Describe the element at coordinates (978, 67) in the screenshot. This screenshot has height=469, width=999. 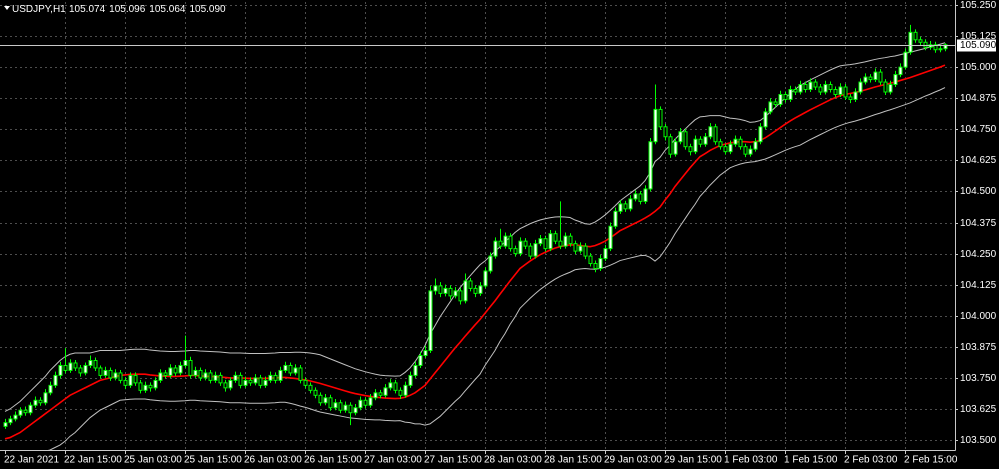
I see `y-tick-label: 105.000` at that location.